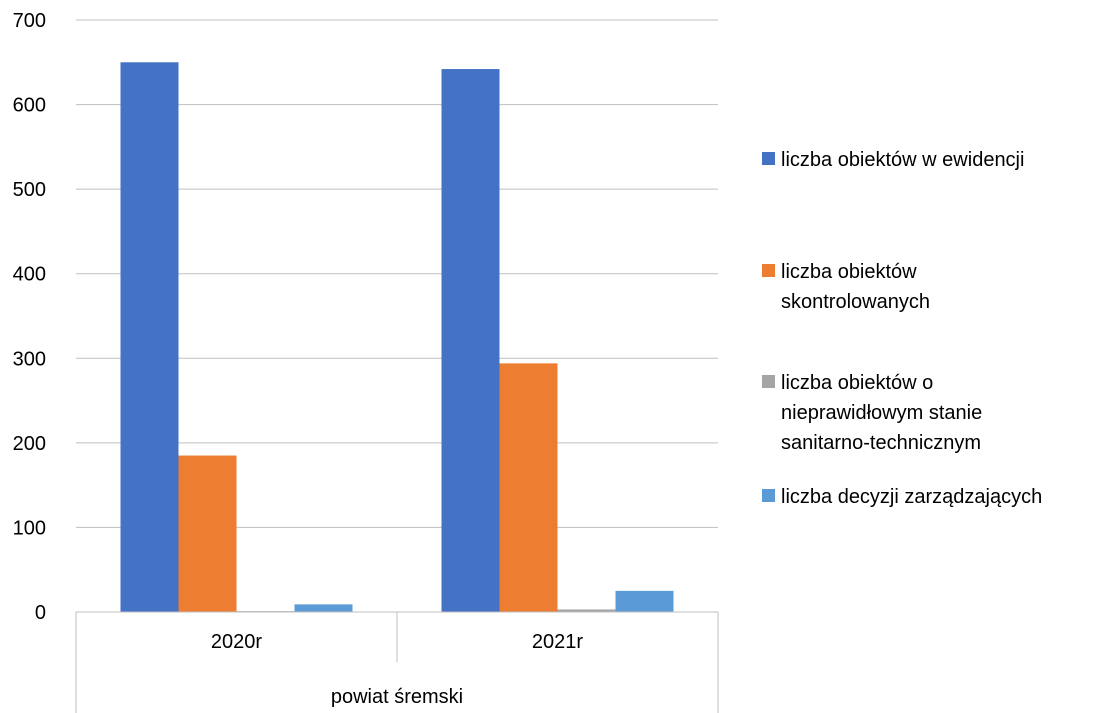  What do you see at coordinates (557, 642) in the screenshot?
I see `x-tick-label: 2021r` at bounding box center [557, 642].